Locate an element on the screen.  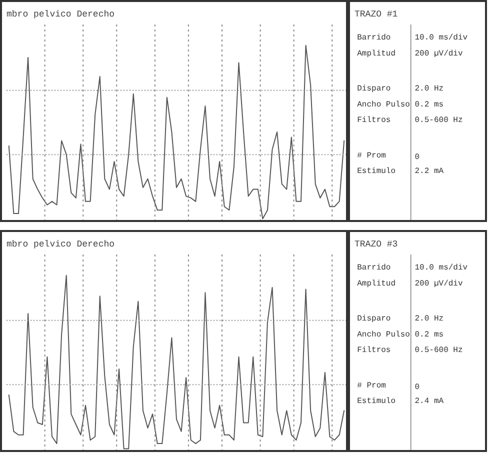
text: 2.4 mA is located at coordinates (429, 401).